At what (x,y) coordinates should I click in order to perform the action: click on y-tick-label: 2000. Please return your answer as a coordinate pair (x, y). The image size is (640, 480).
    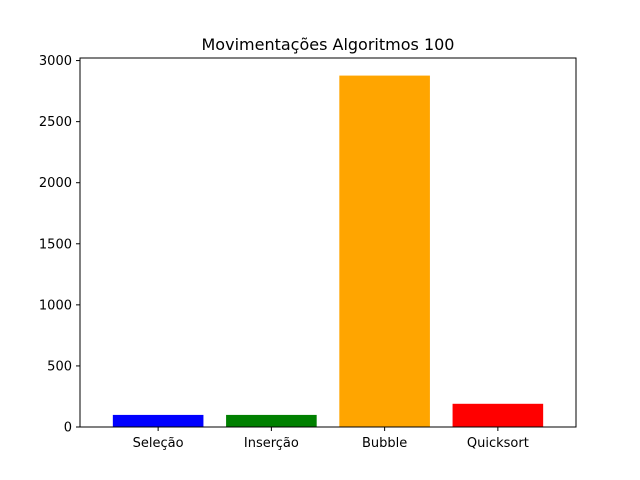
    Looking at the image, I should click on (55, 183).